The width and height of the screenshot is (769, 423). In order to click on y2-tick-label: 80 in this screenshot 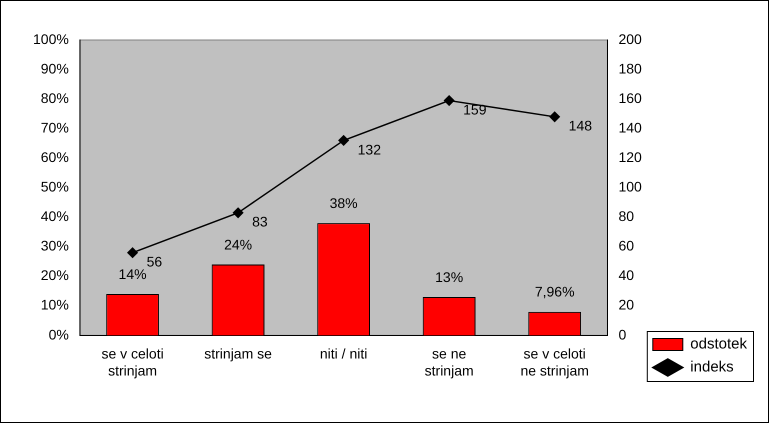, I will do `click(626, 216)`.